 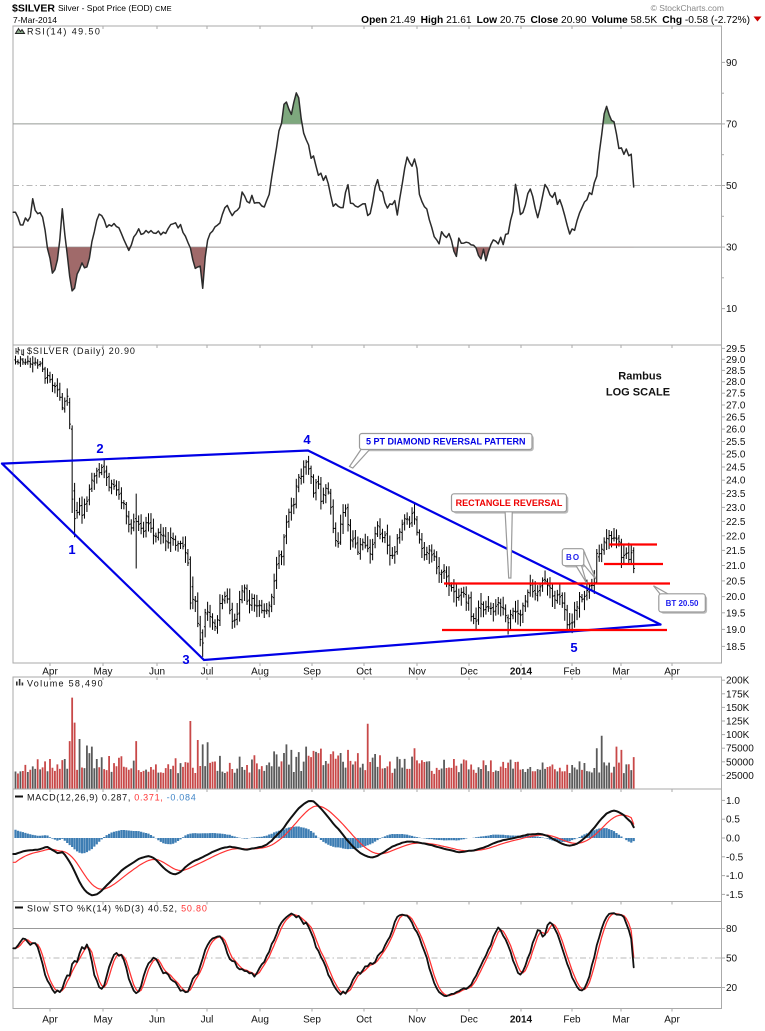 What do you see at coordinates (638, 393) in the screenshot?
I see `svg-text: LOG SCALE` at bounding box center [638, 393].